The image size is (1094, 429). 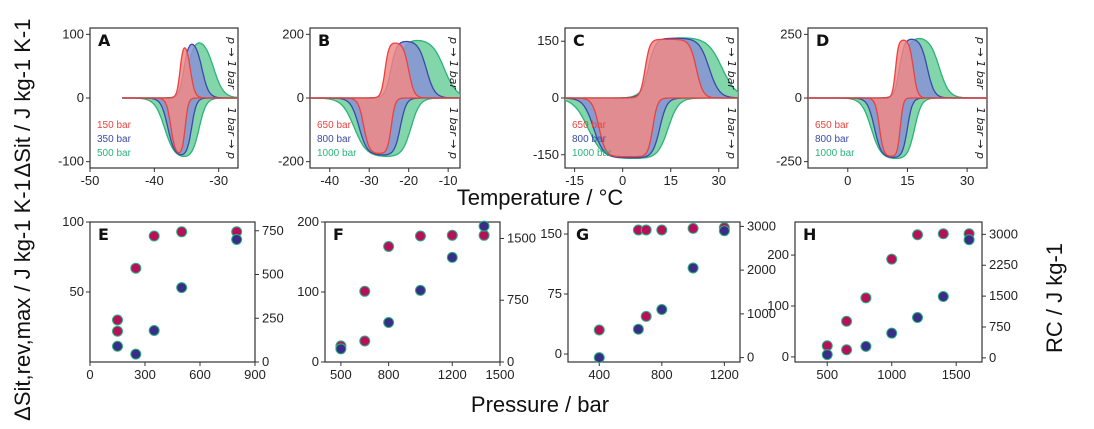 I want to click on line-150 bar, so click(x=180, y=125).